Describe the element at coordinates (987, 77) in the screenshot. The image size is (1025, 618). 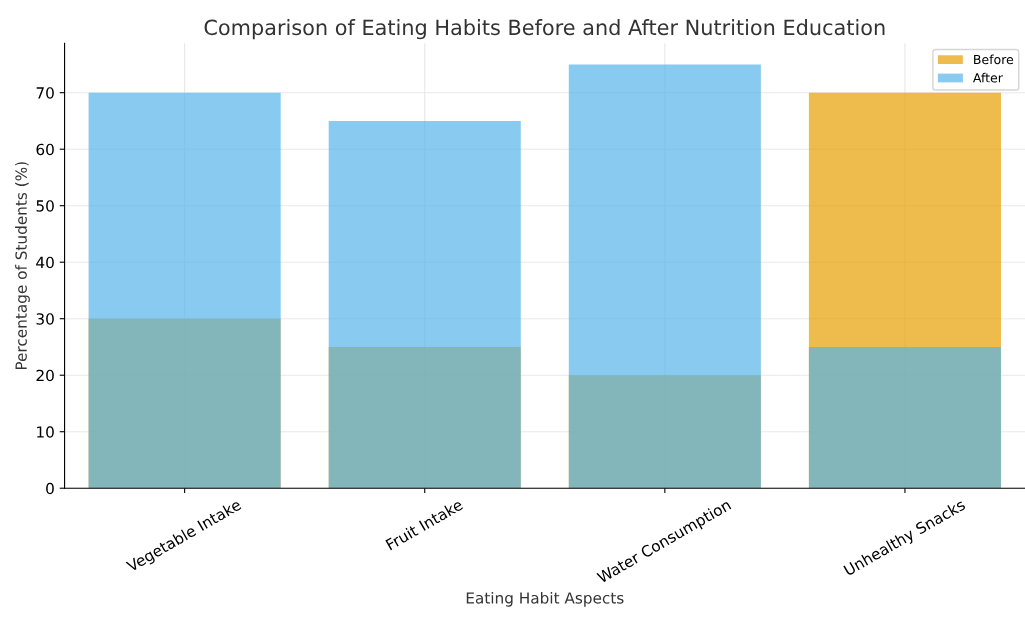
I see `legend-label: After` at that location.